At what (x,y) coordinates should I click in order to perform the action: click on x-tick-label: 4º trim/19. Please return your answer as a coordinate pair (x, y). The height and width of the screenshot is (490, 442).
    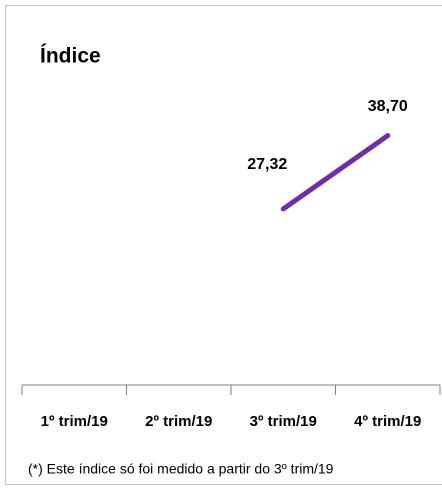
    Looking at the image, I should click on (387, 421).